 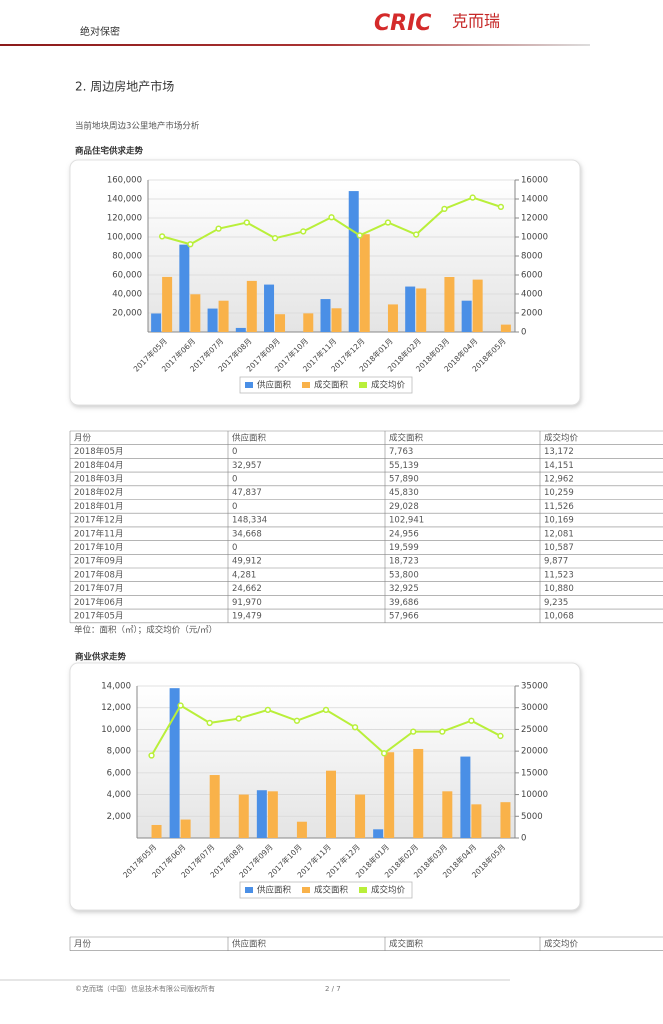 I want to click on y2-tick-label: 5000, so click(x=532, y=817).